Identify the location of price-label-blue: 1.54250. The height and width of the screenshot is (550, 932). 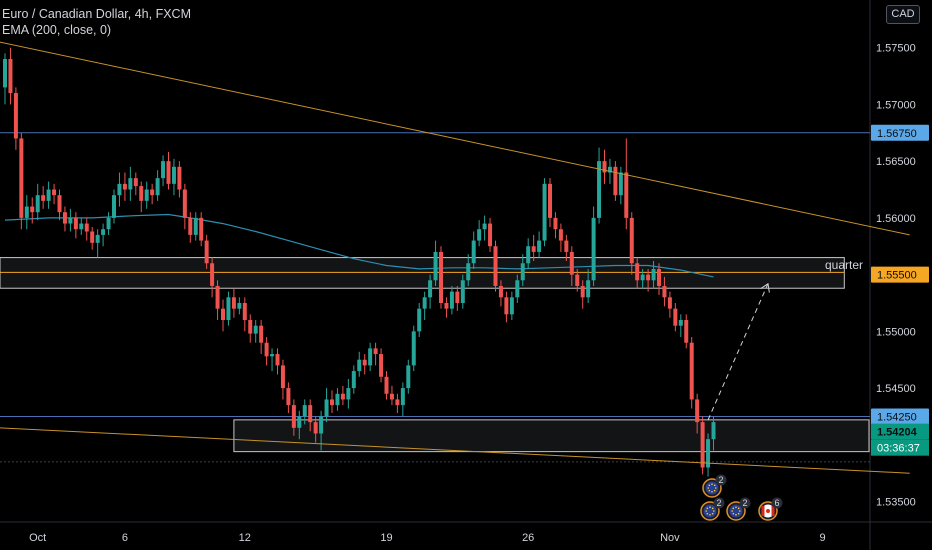
(900, 416).